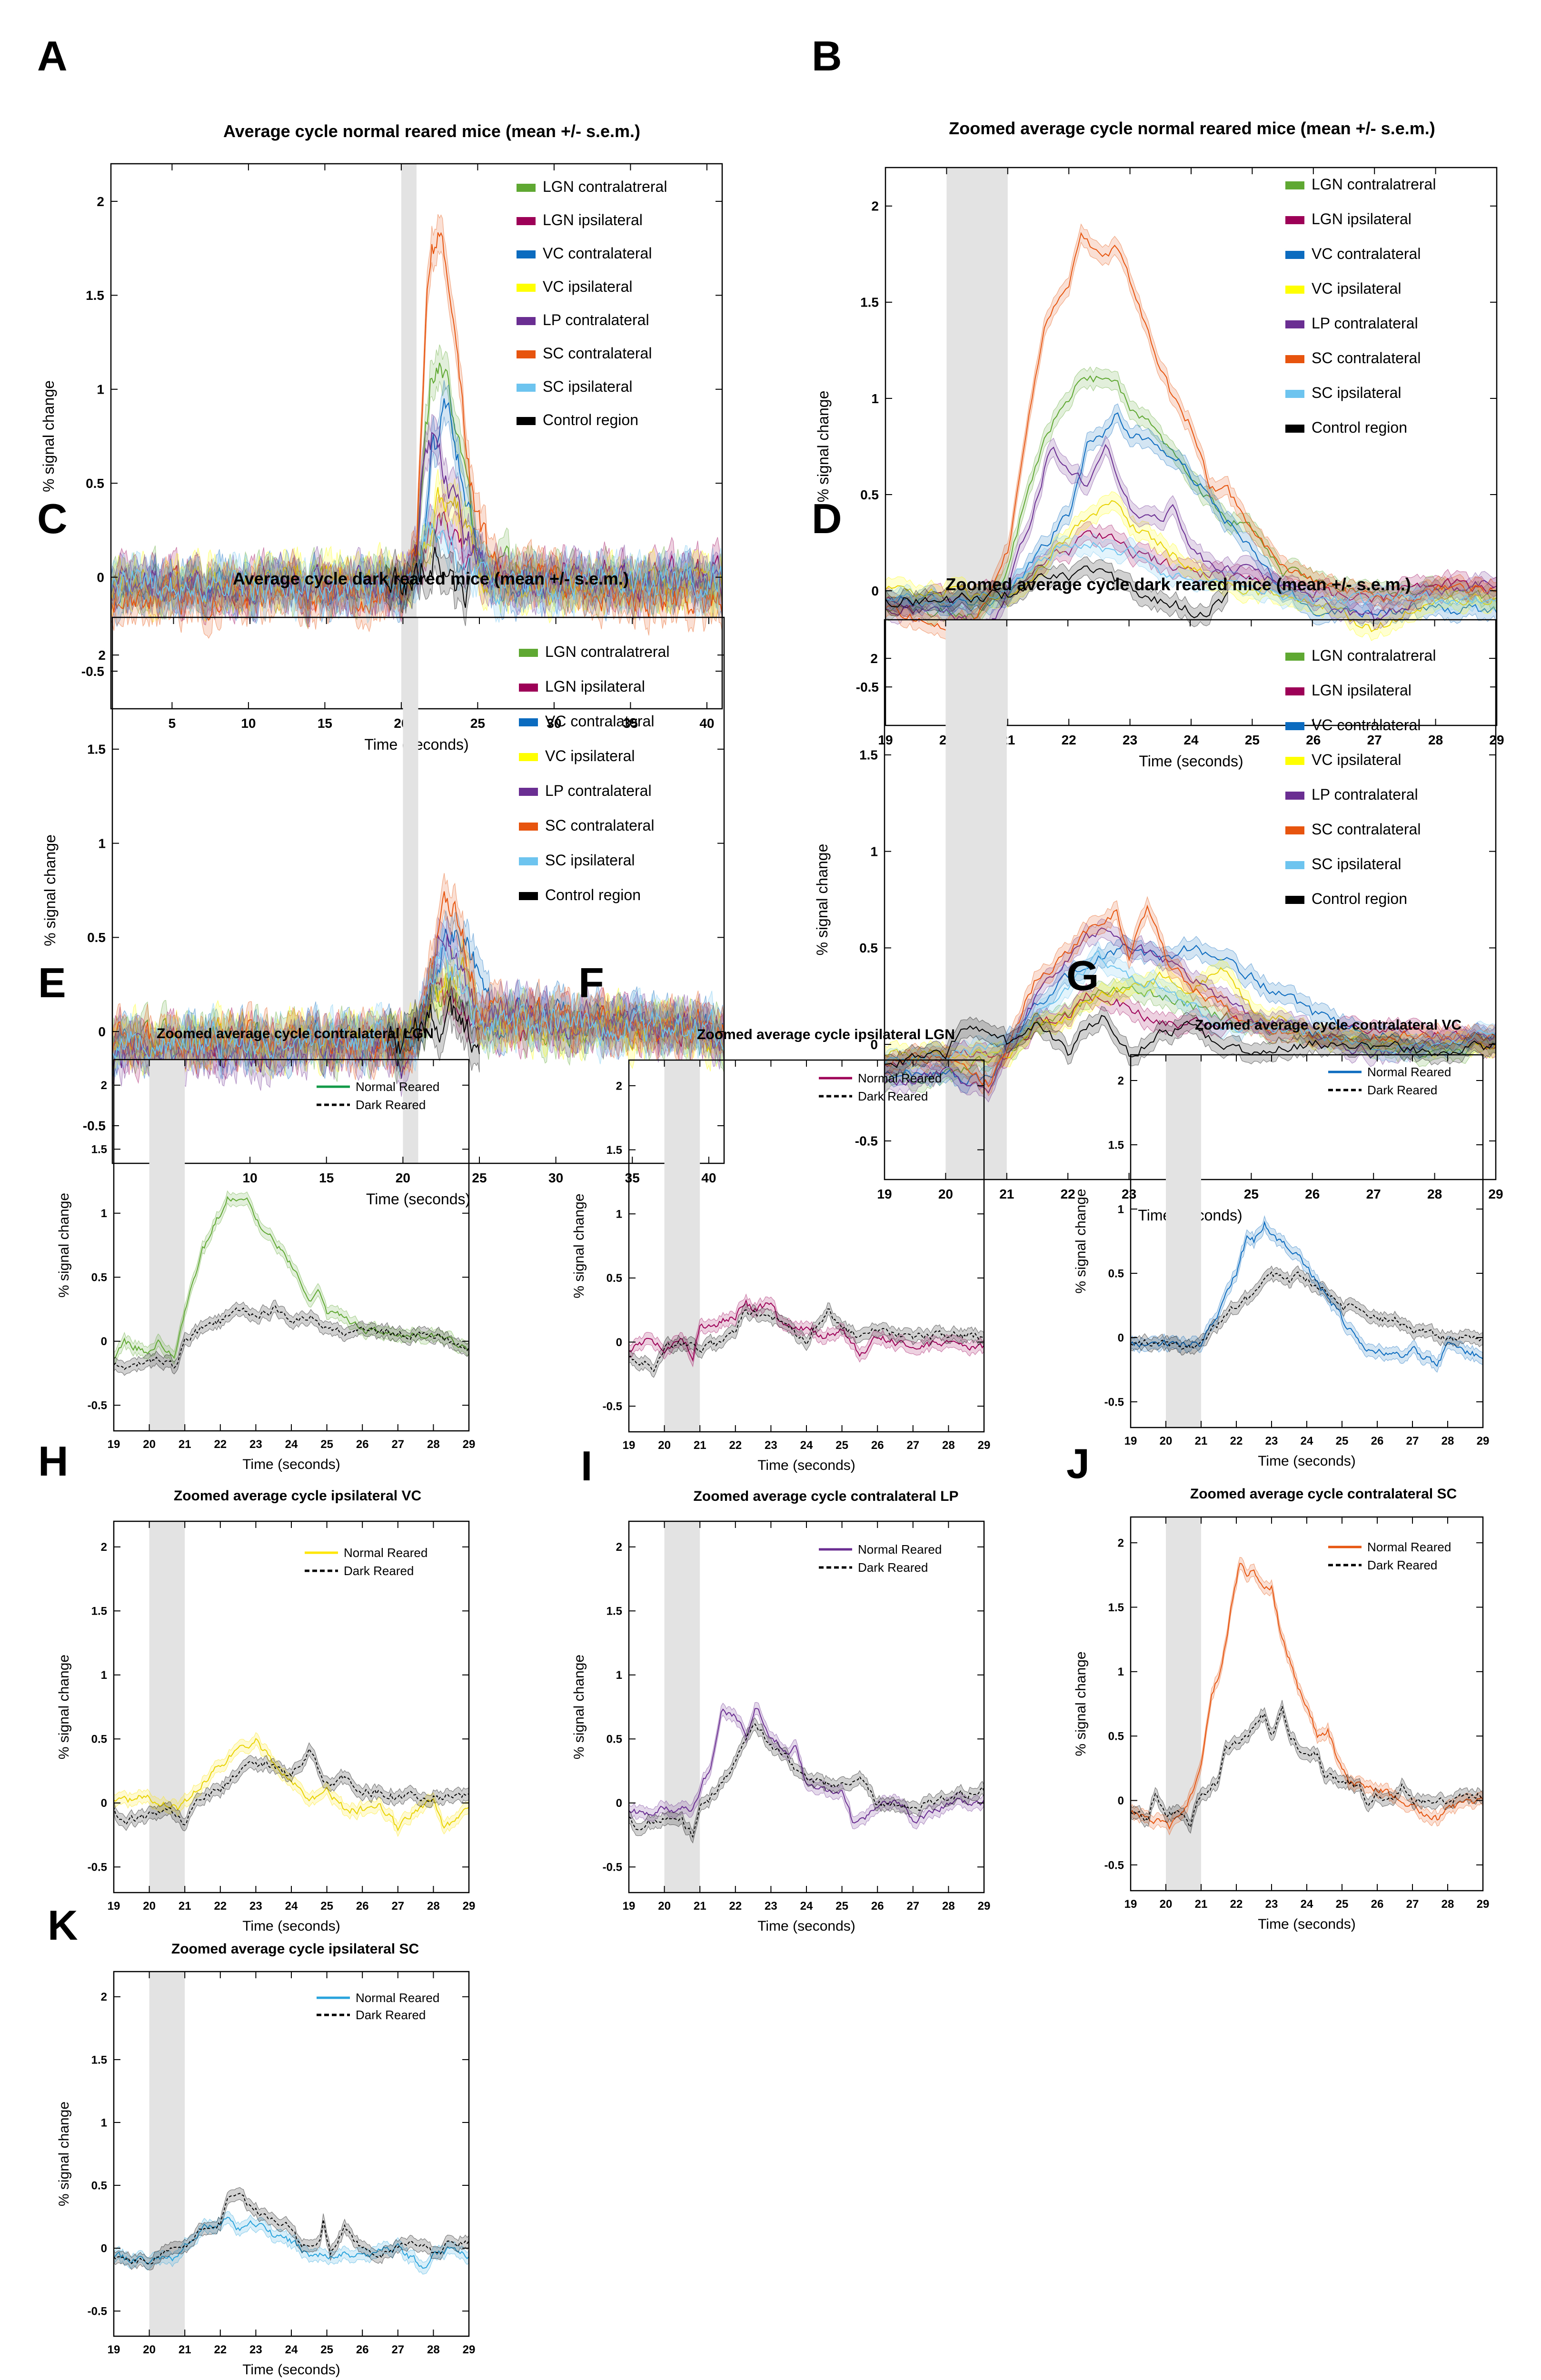  What do you see at coordinates (391, 2015) in the screenshot?
I see `legend-label: Dark Reared` at bounding box center [391, 2015].